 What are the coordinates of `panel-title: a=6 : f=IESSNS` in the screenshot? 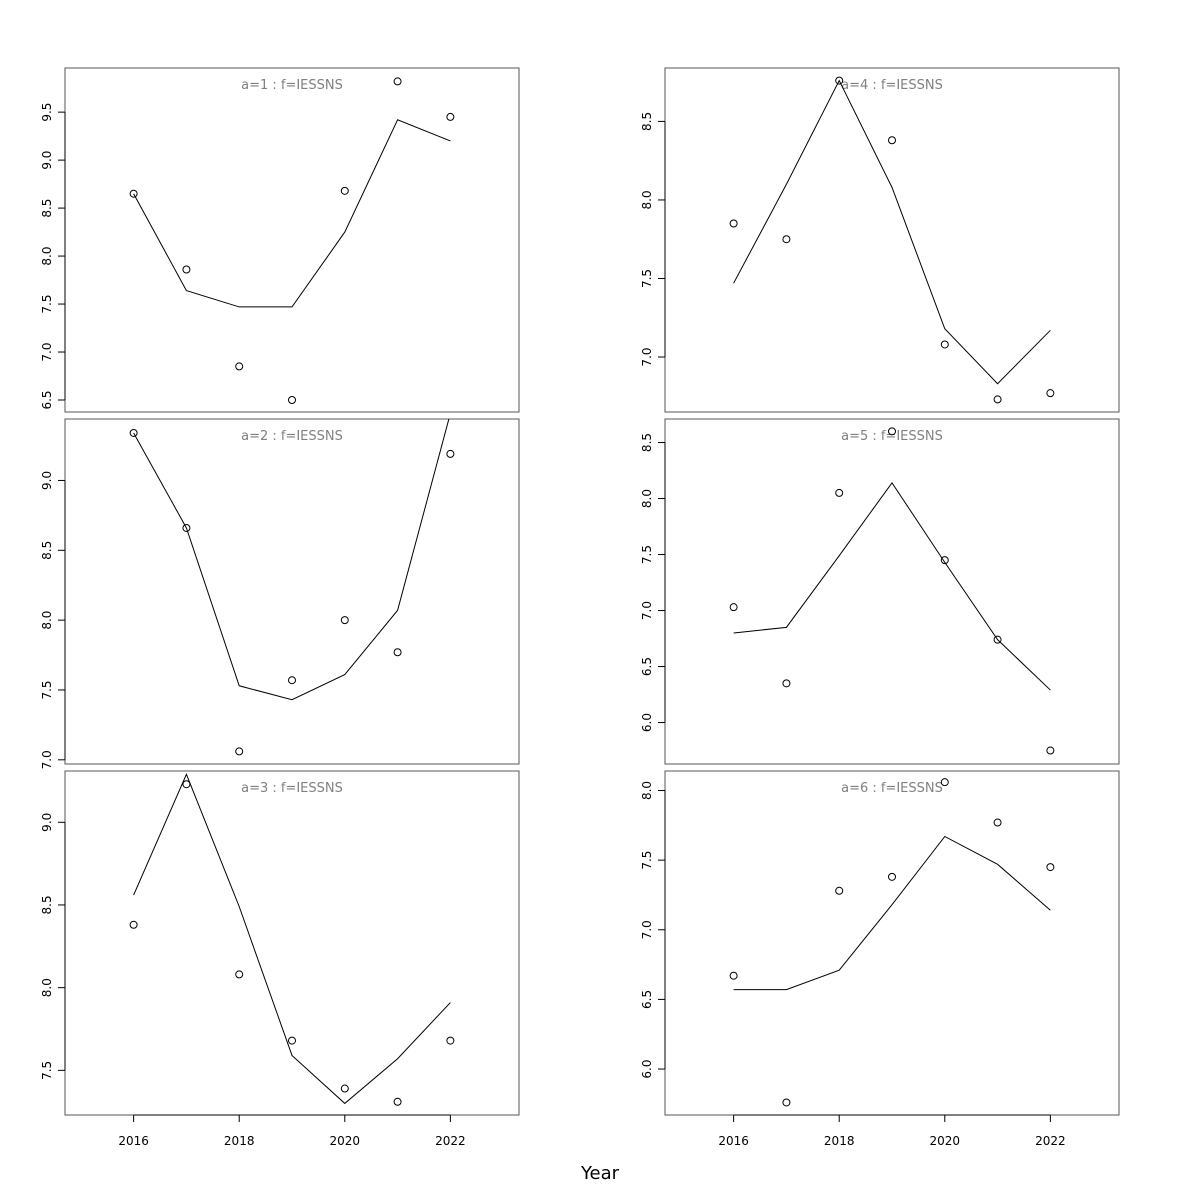 It's located at (892, 788).